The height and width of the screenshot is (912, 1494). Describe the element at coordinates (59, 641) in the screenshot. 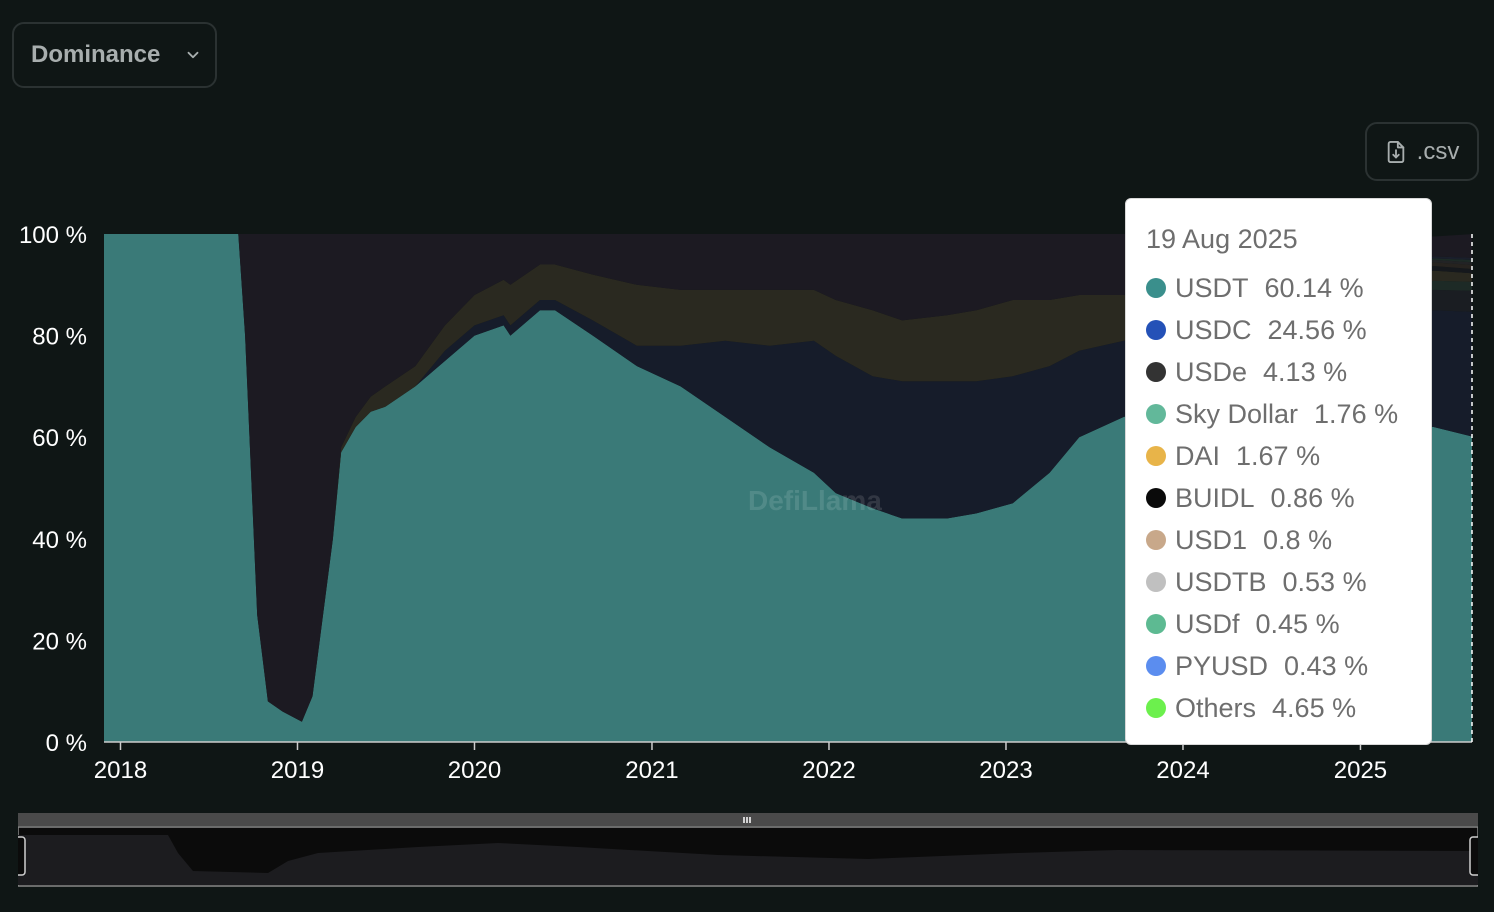

I see `y-tick-label: 20 %` at that location.